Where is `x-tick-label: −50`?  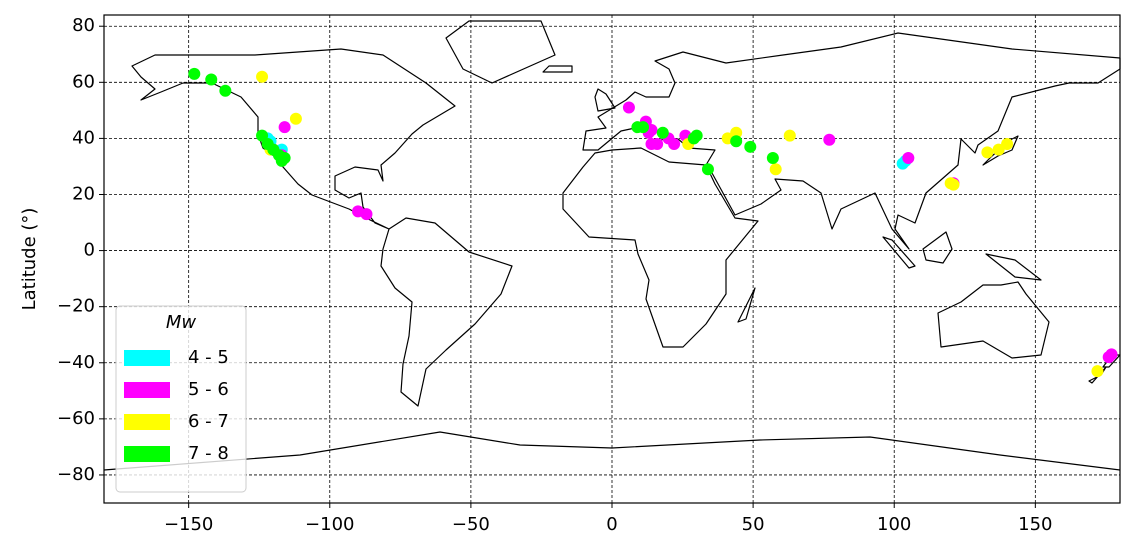
x-tick-label: −50 is located at coordinates (471, 524).